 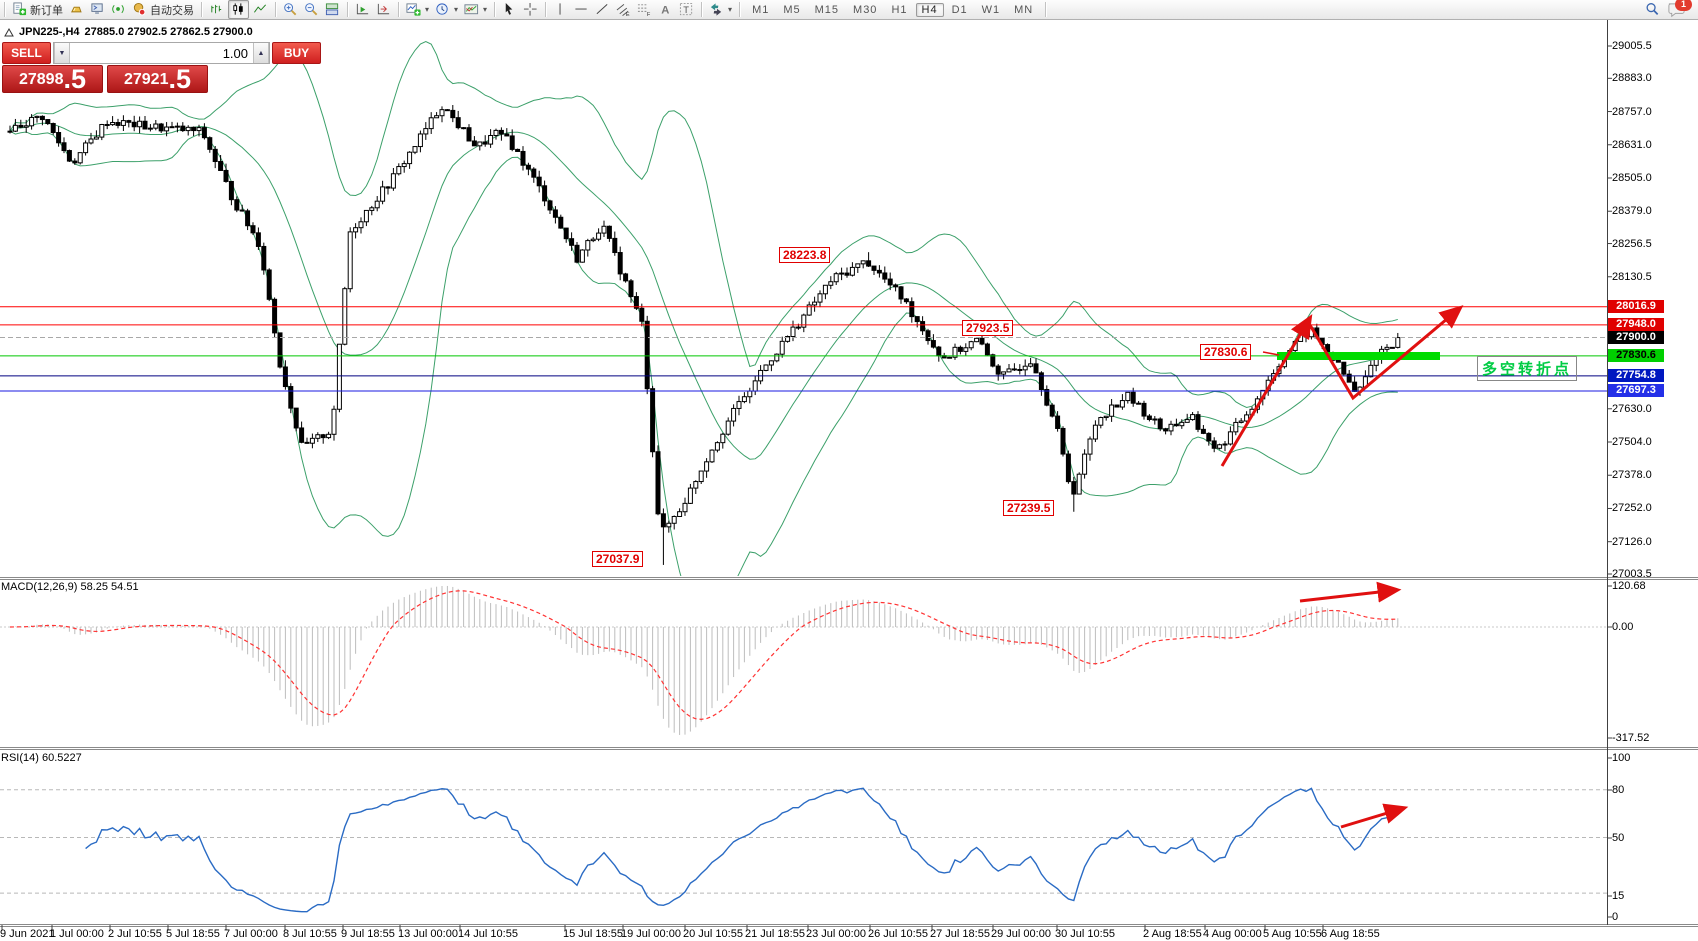 What do you see at coordinates (413, 9) in the screenshot?
I see `new-chart-icon` at bounding box center [413, 9].